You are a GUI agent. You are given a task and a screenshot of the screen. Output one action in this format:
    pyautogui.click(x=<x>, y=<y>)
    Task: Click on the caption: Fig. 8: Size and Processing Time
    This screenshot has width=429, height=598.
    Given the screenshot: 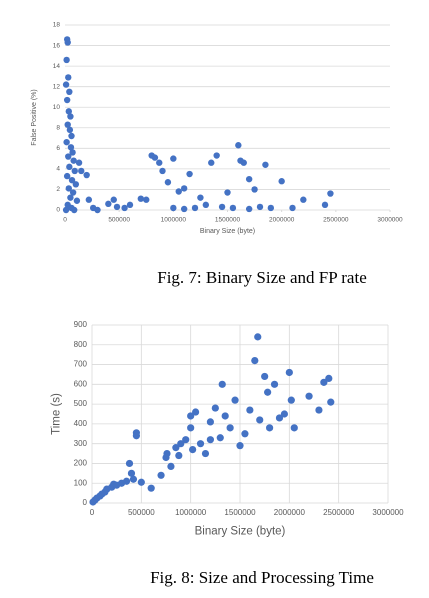 What is the action you would take?
    pyautogui.click(x=262, y=577)
    